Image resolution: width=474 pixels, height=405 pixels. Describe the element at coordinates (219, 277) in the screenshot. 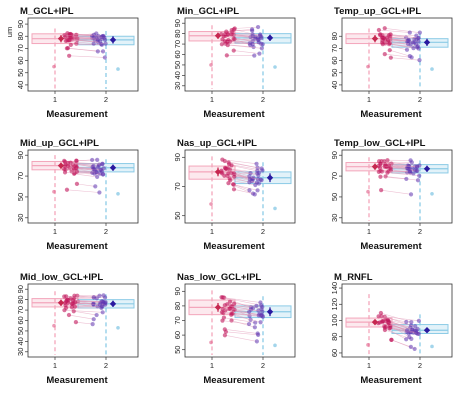

I see `panel-title: Nas_low_GCL+IPL` at that location.